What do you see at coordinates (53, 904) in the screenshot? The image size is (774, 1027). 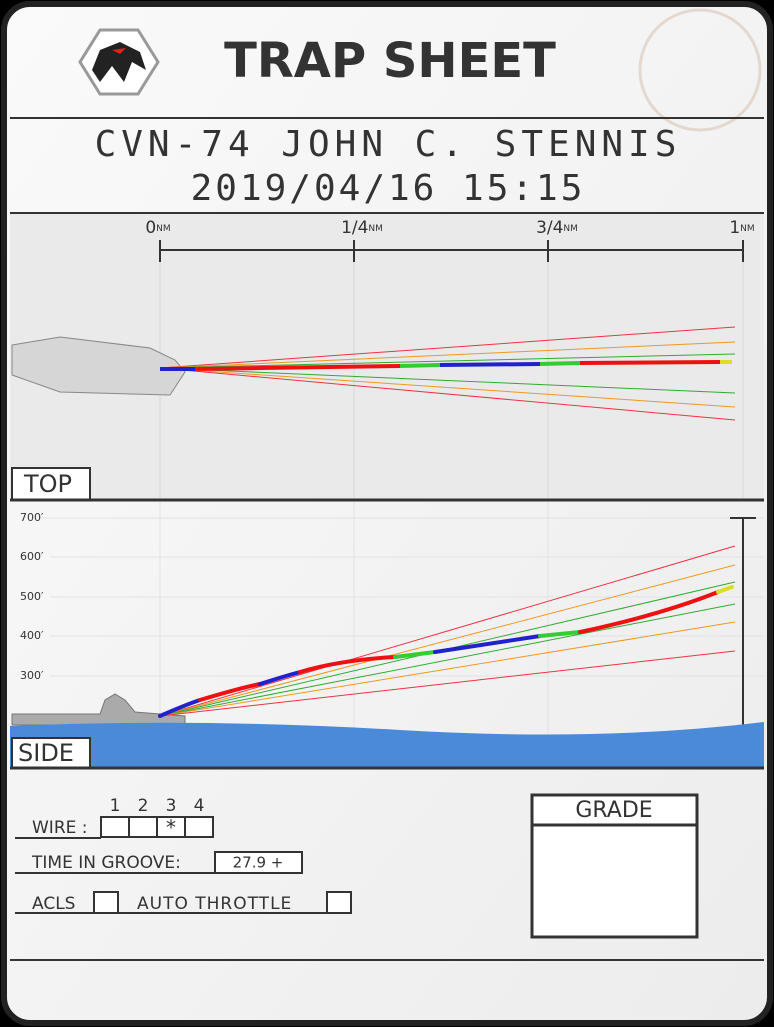 I see `acls-label: ACLS` at bounding box center [53, 904].